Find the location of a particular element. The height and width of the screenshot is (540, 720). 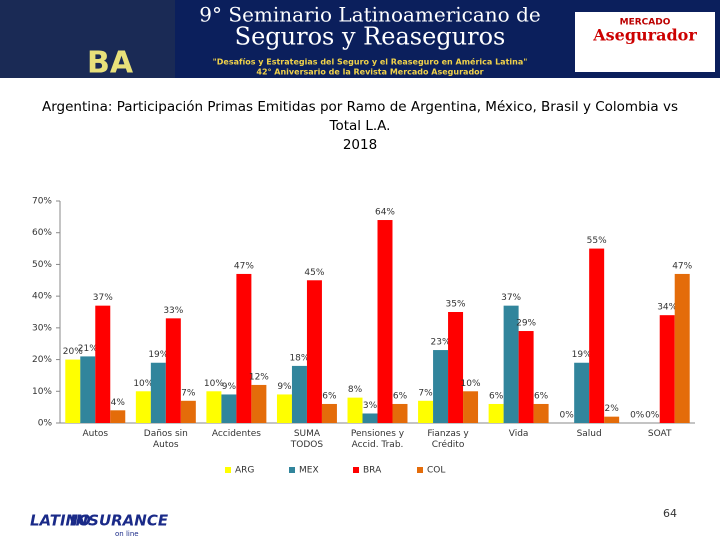

page-number: 64 is located at coordinates (670, 513).